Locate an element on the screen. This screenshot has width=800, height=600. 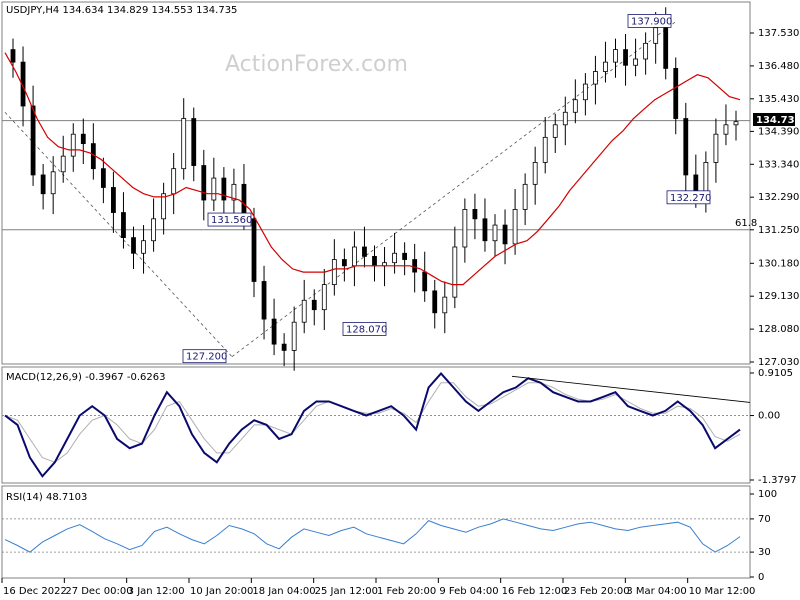
price-trend-line is located at coordinates (118, 234).